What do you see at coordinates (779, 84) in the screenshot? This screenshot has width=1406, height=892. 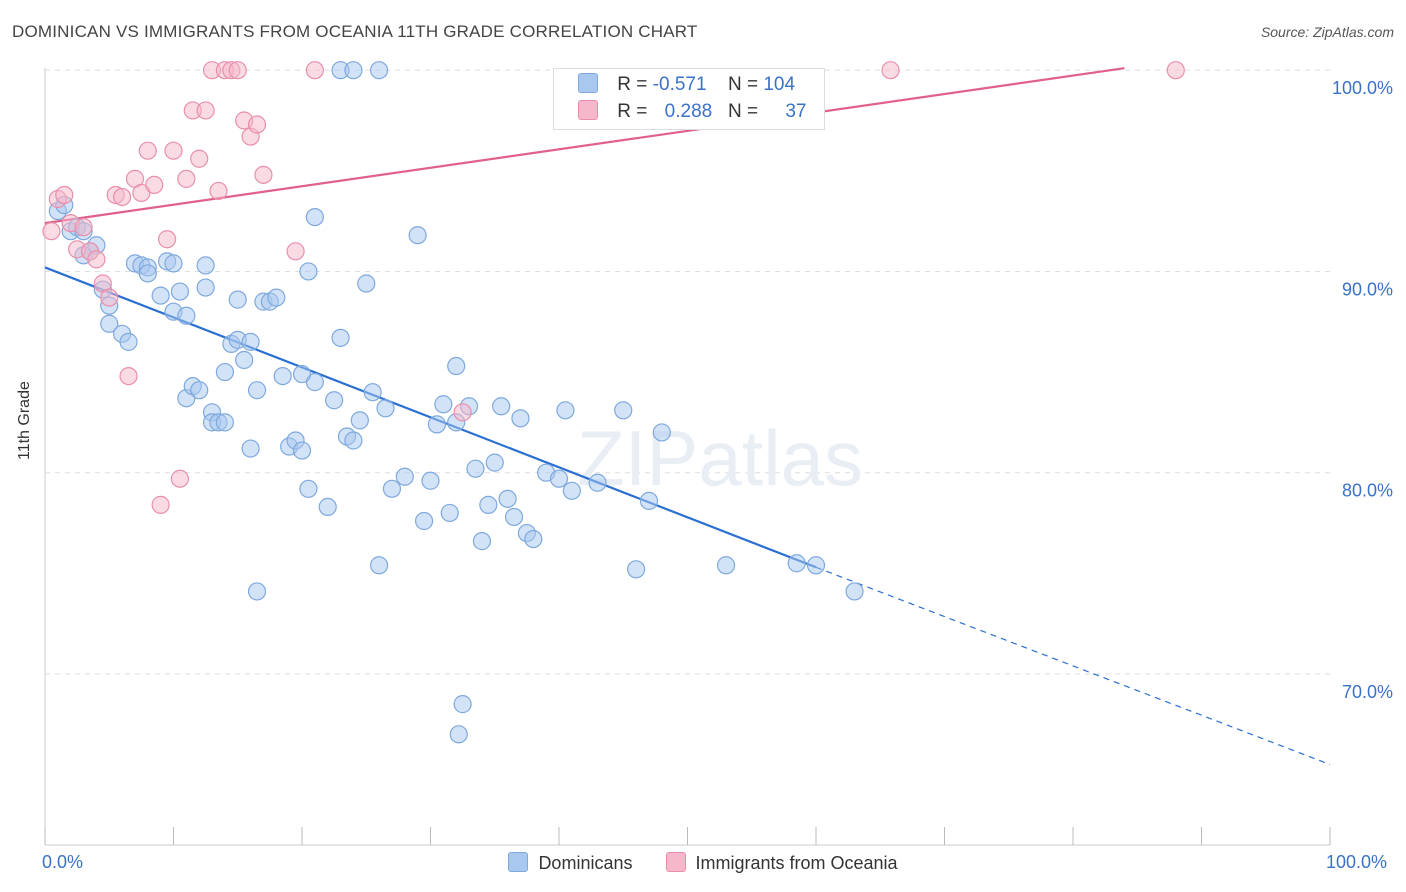 I see `n-value: 104` at bounding box center [779, 84].